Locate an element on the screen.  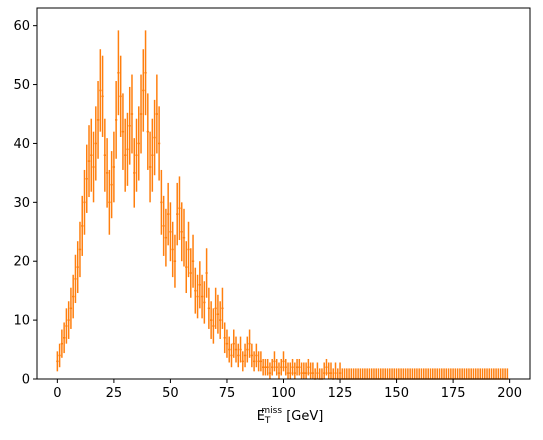
x-tick-label: 100 is located at coordinates (283, 393).